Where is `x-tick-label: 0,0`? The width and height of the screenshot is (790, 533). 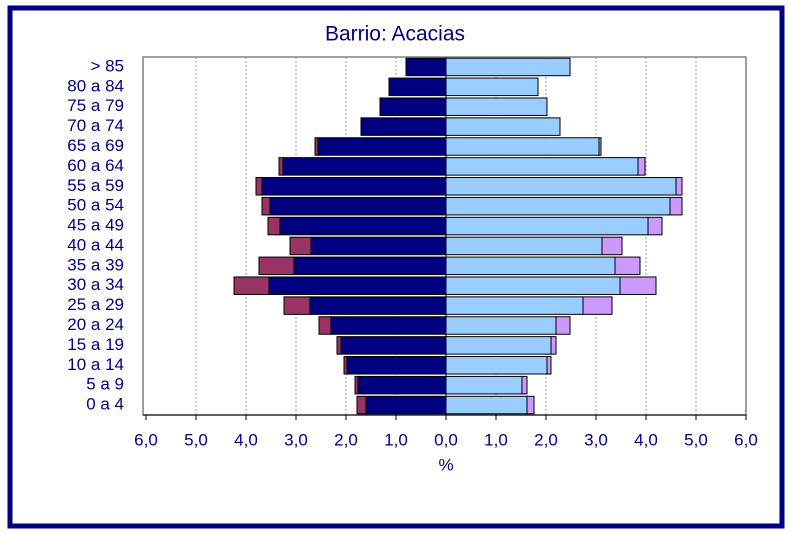
x-tick-label: 0,0 is located at coordinates (446, 439).